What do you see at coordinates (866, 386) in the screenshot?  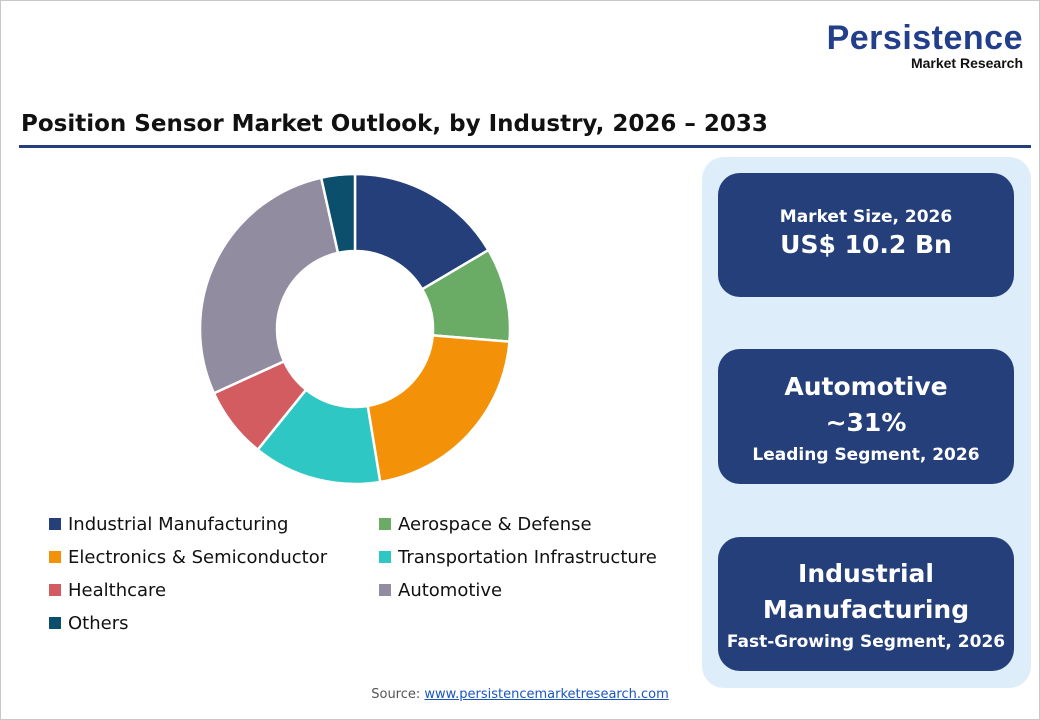 I see `card-segment: Automotive` at bounding box center [866, 386].